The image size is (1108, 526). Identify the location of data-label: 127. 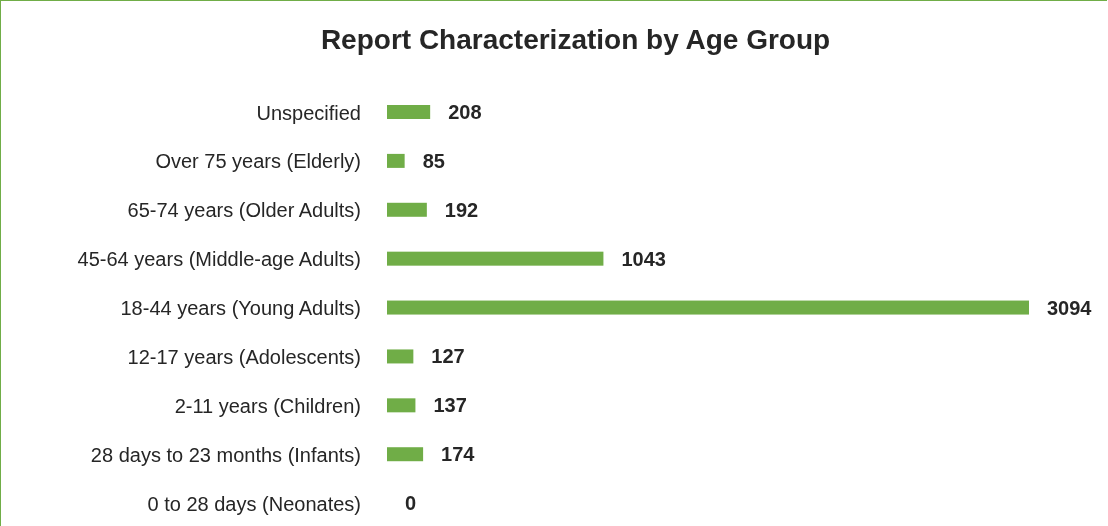
(448, 356).